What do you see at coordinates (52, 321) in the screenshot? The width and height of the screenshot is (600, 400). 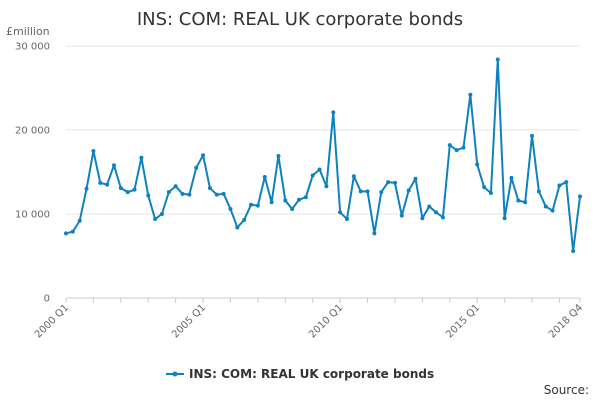 I see `x-tick-label: 2000 Q1` at bounding box center [52, 321].